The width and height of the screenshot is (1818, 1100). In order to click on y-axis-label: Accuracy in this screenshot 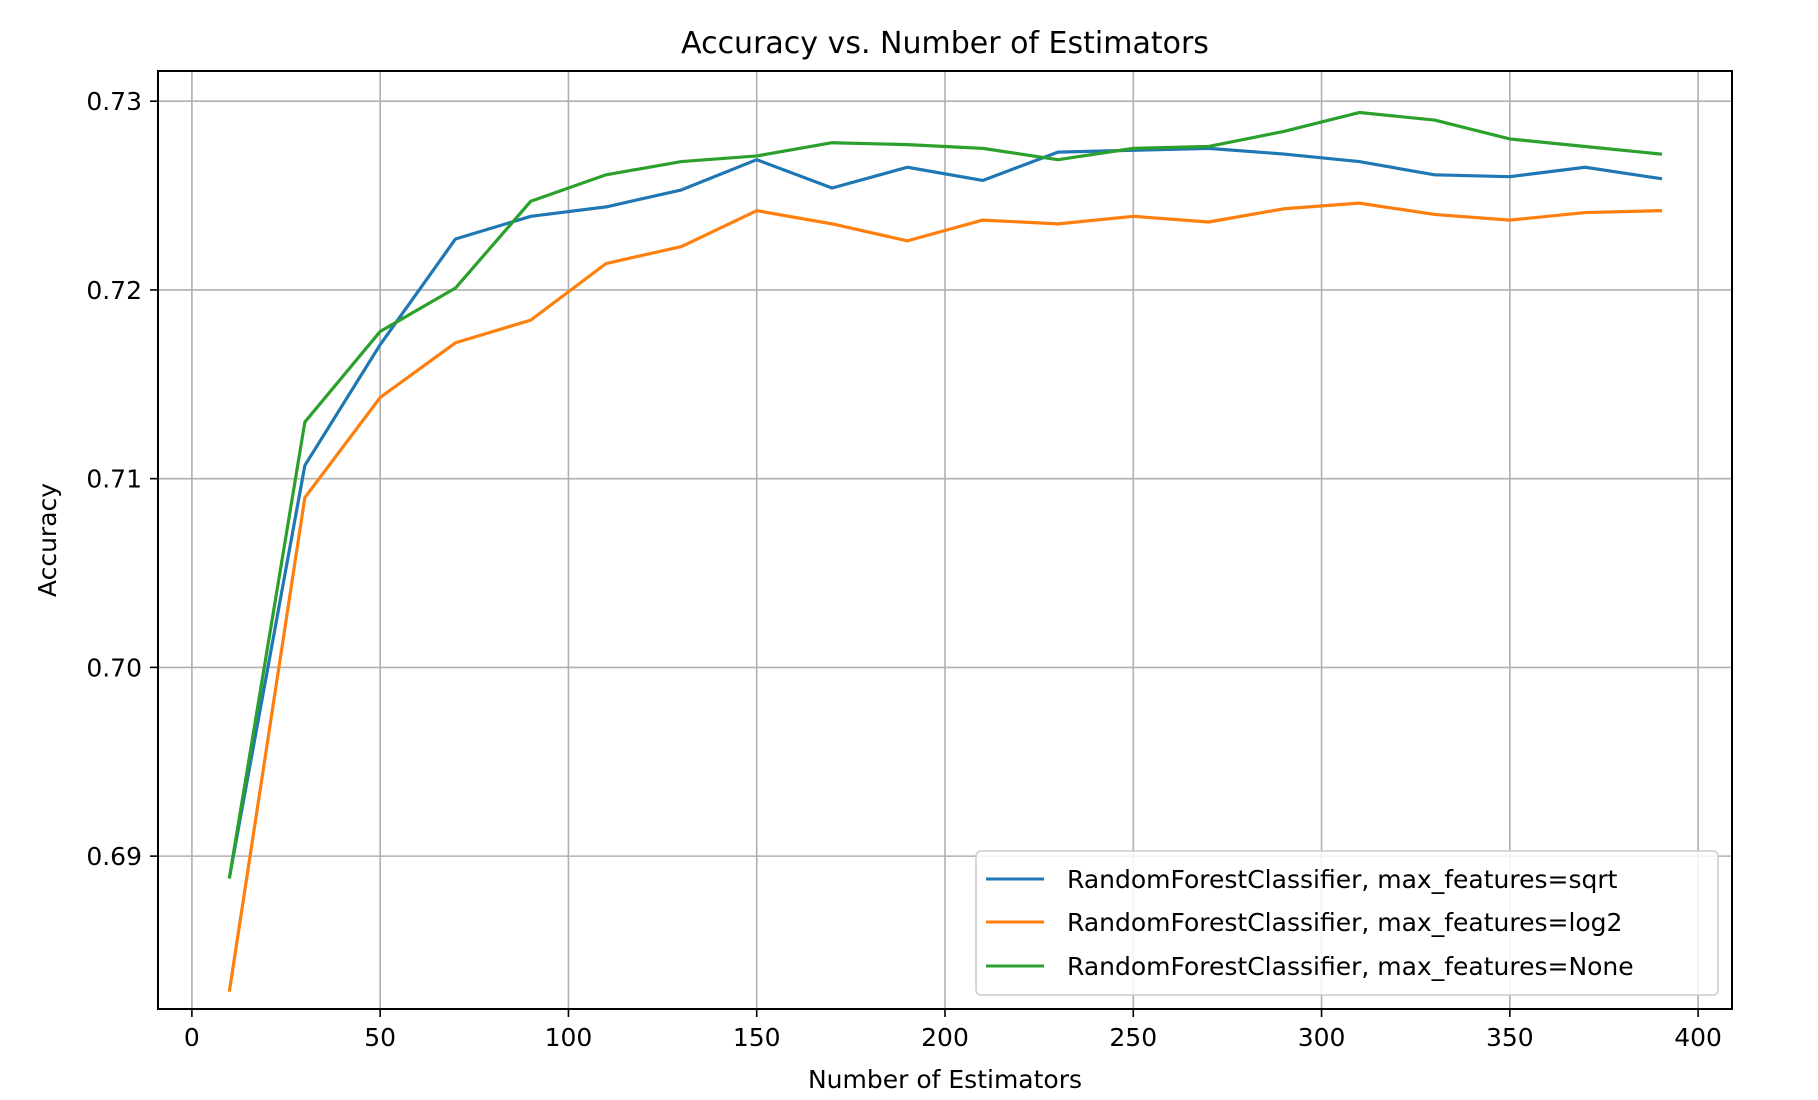, I will do `click(47, 540)`.